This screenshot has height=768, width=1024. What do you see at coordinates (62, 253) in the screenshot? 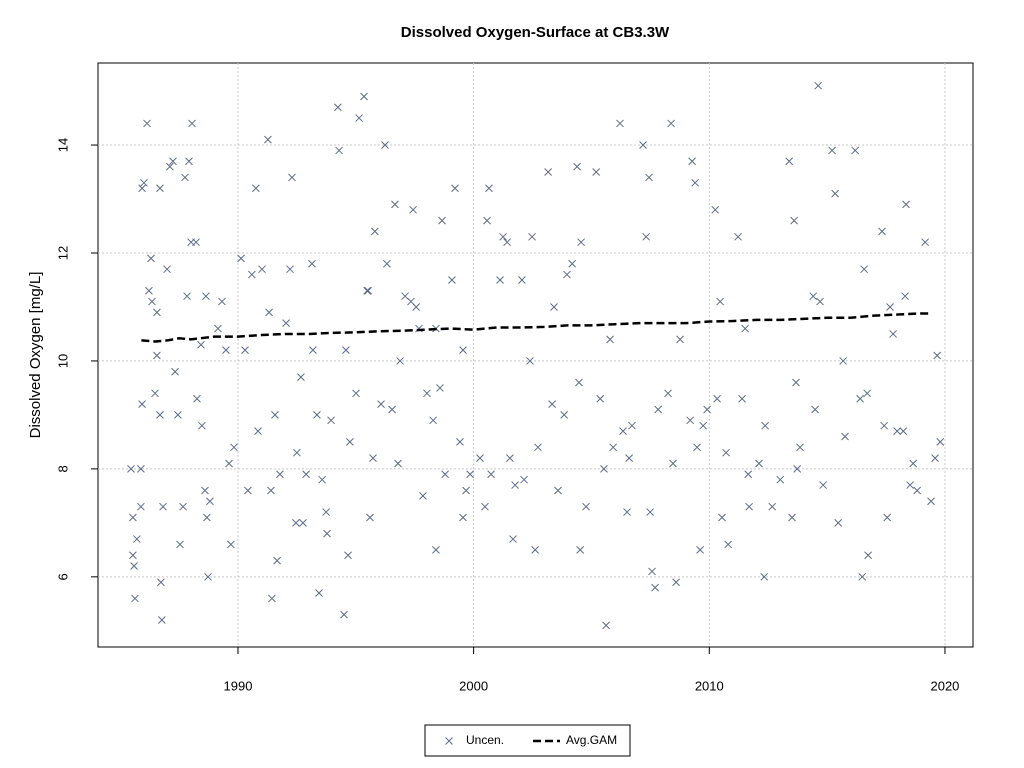
I see `y-tick-label: 12` at bounding box center [62, 253].